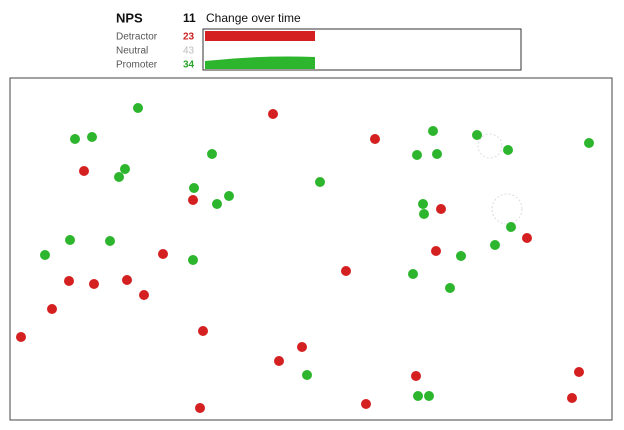 The width and height of the screenshot is (624, 430). I want to click on trend-label: Change over time, so click(253, 18).